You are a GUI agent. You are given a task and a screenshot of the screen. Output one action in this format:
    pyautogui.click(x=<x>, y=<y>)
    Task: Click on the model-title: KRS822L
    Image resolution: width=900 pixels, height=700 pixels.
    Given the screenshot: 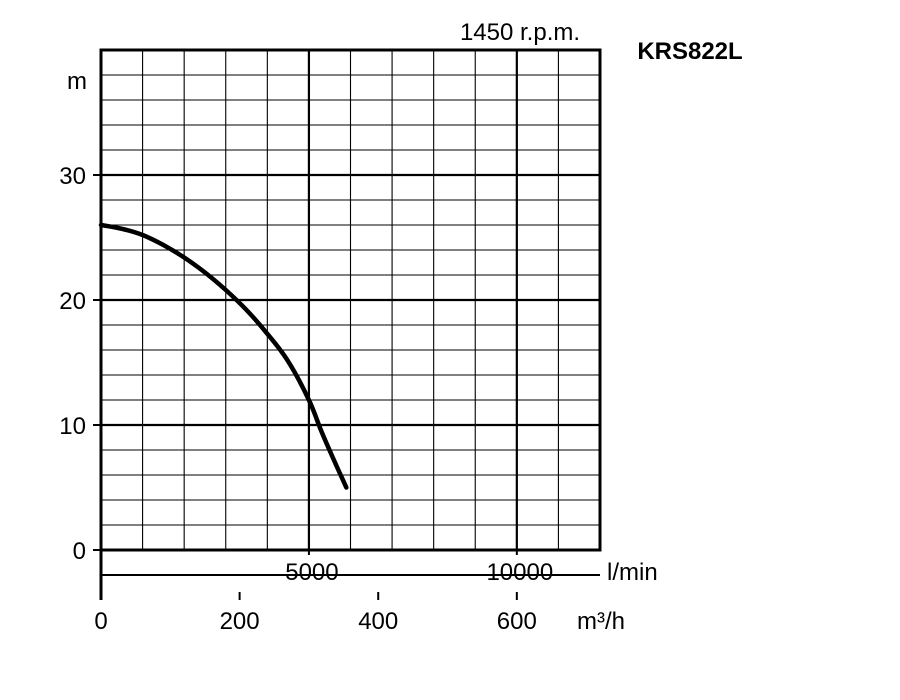 What is the action you would take?
    pyautogui.click(x=689, y=51)
    